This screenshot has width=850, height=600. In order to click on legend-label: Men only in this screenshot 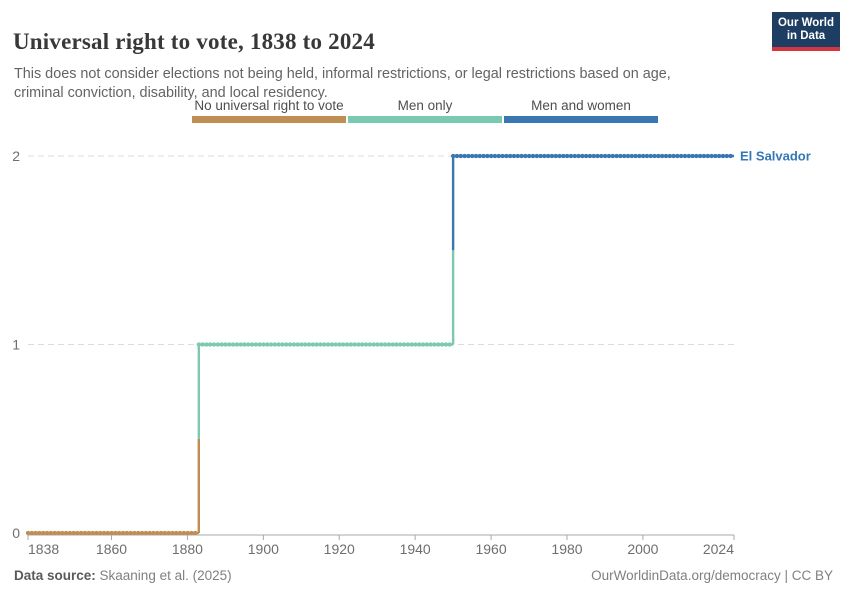, I will do `click(425, 105)`.